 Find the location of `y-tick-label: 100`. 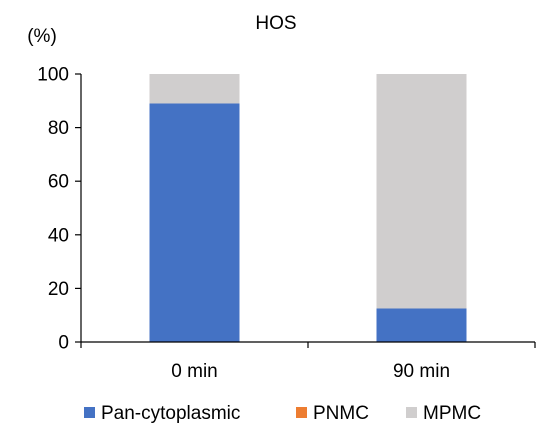

y-tick-label: 100 is located at coordinates (53, 75).